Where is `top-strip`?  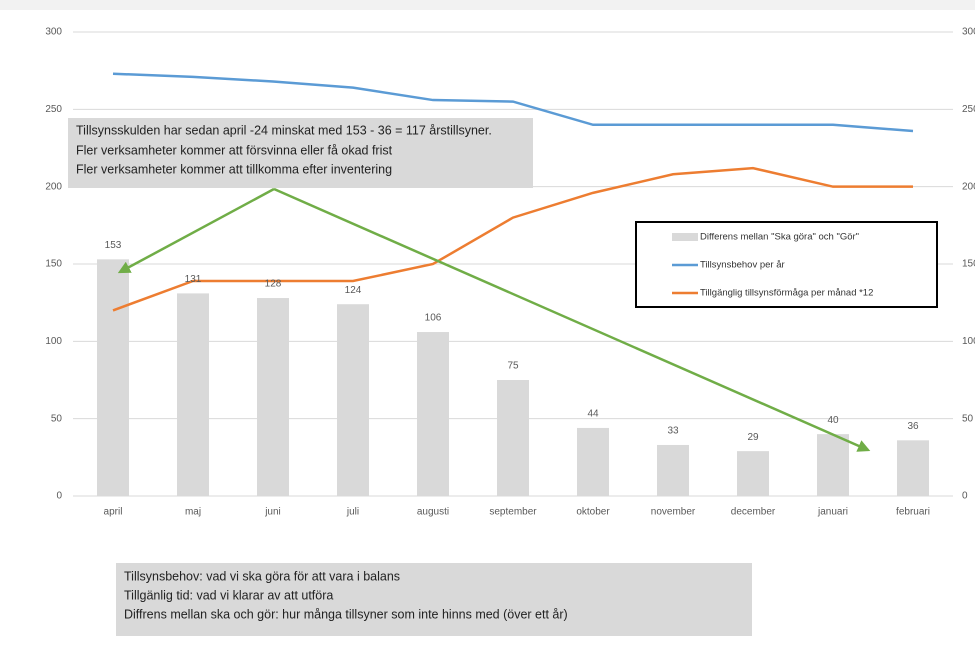
top-strip is located at coordinates (487, 5).